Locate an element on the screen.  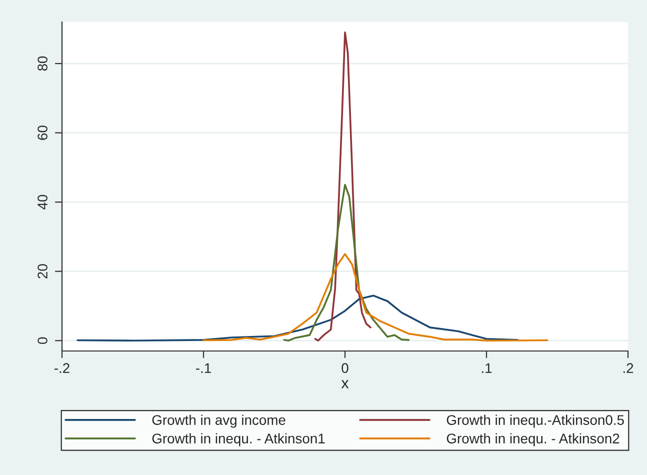
y-tick-label: 40 is located at coordinates (43, 202).